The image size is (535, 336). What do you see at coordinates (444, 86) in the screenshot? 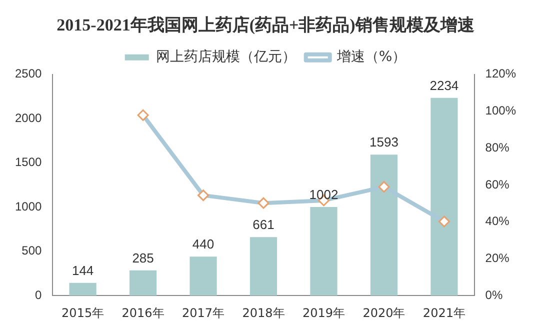
I see `data-label: 2234` at bounding box center [444, 86].